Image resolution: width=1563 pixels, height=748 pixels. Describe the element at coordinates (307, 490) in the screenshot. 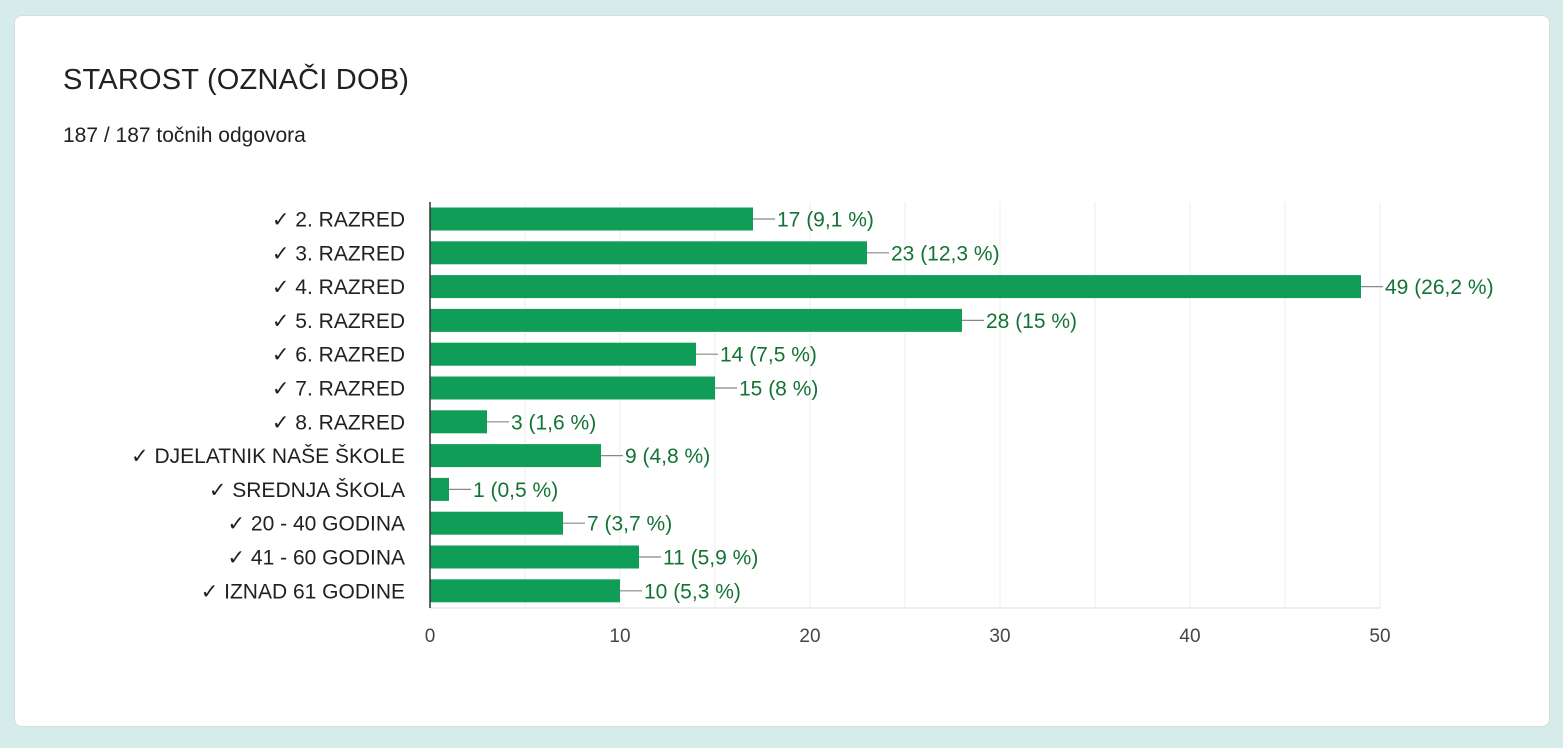

I see `category-label: ✓ SREDNJA ŠKOLA` at that location.